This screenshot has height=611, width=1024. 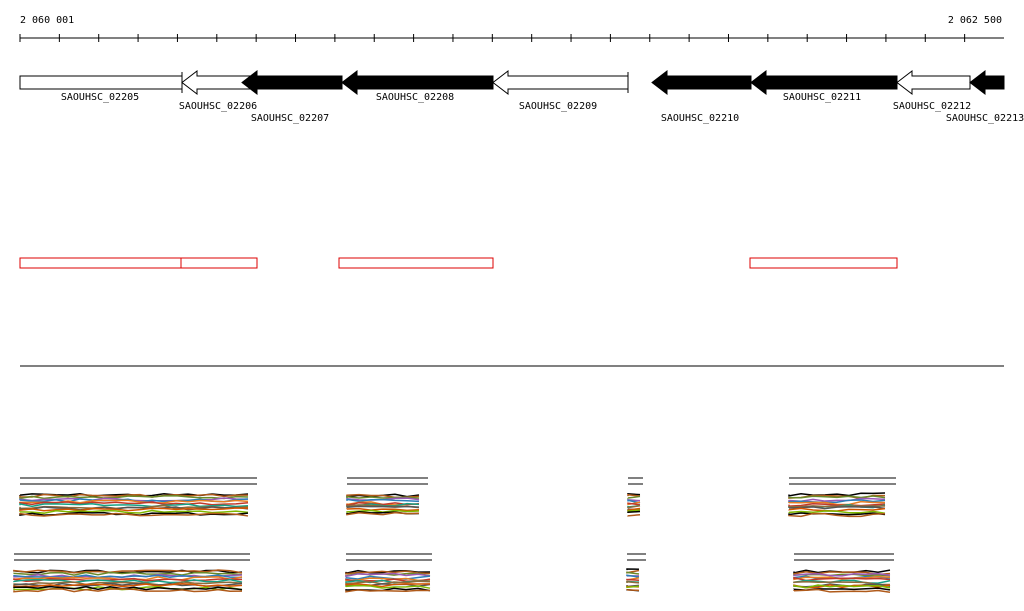 What do you see at coordinates (100, 97) in the screenshot?
I see `gene-label: SAOUHSC_02205` at bounding box center [100, 97].